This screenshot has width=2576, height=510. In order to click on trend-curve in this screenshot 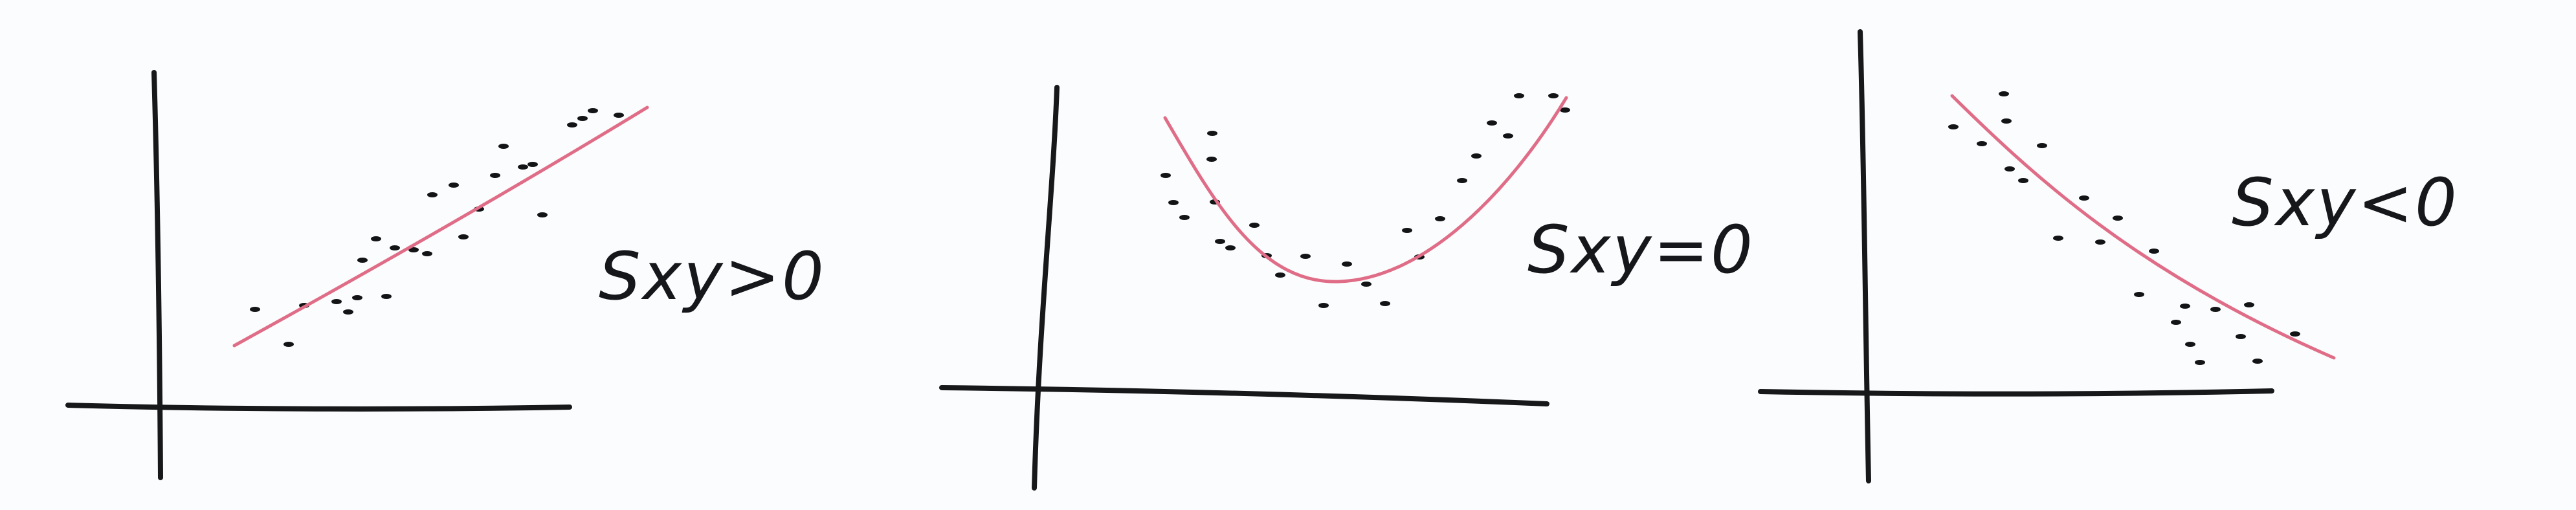, I will do `click(1365, 189)`.